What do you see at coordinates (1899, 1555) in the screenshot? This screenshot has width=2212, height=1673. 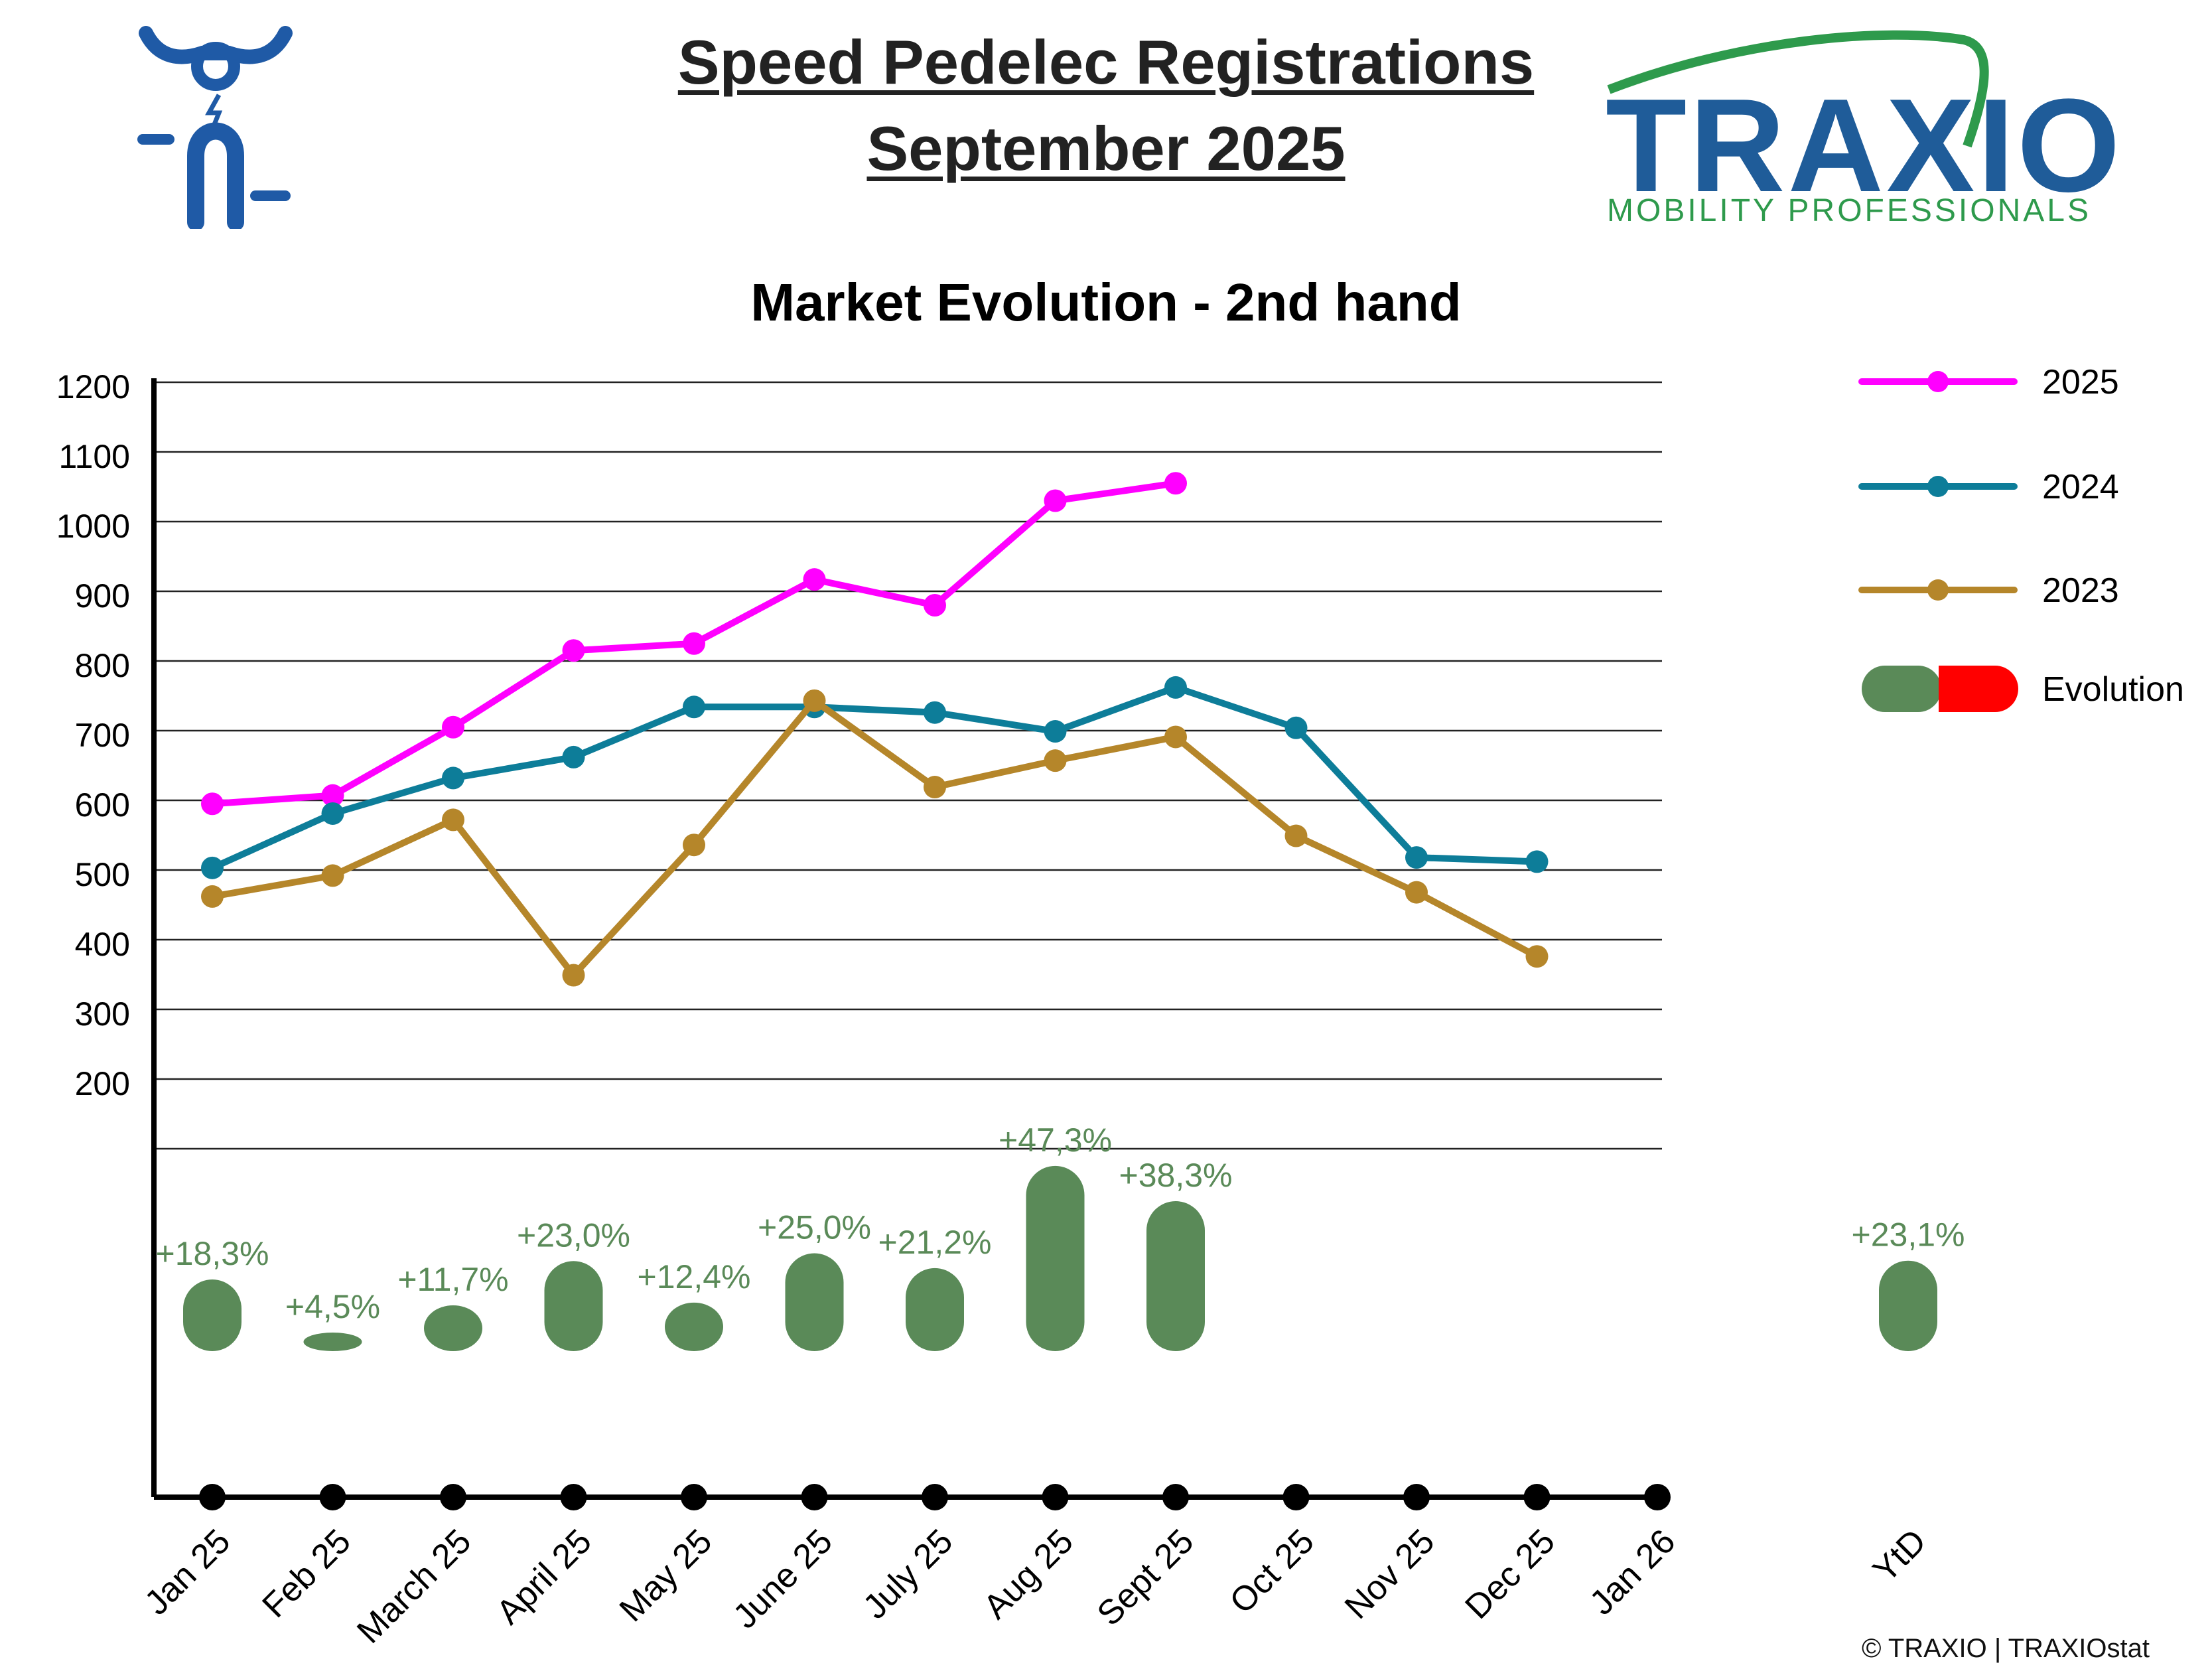 I see `x-tick-label-ytd: YtD` at bounding box center [1899, 1555].